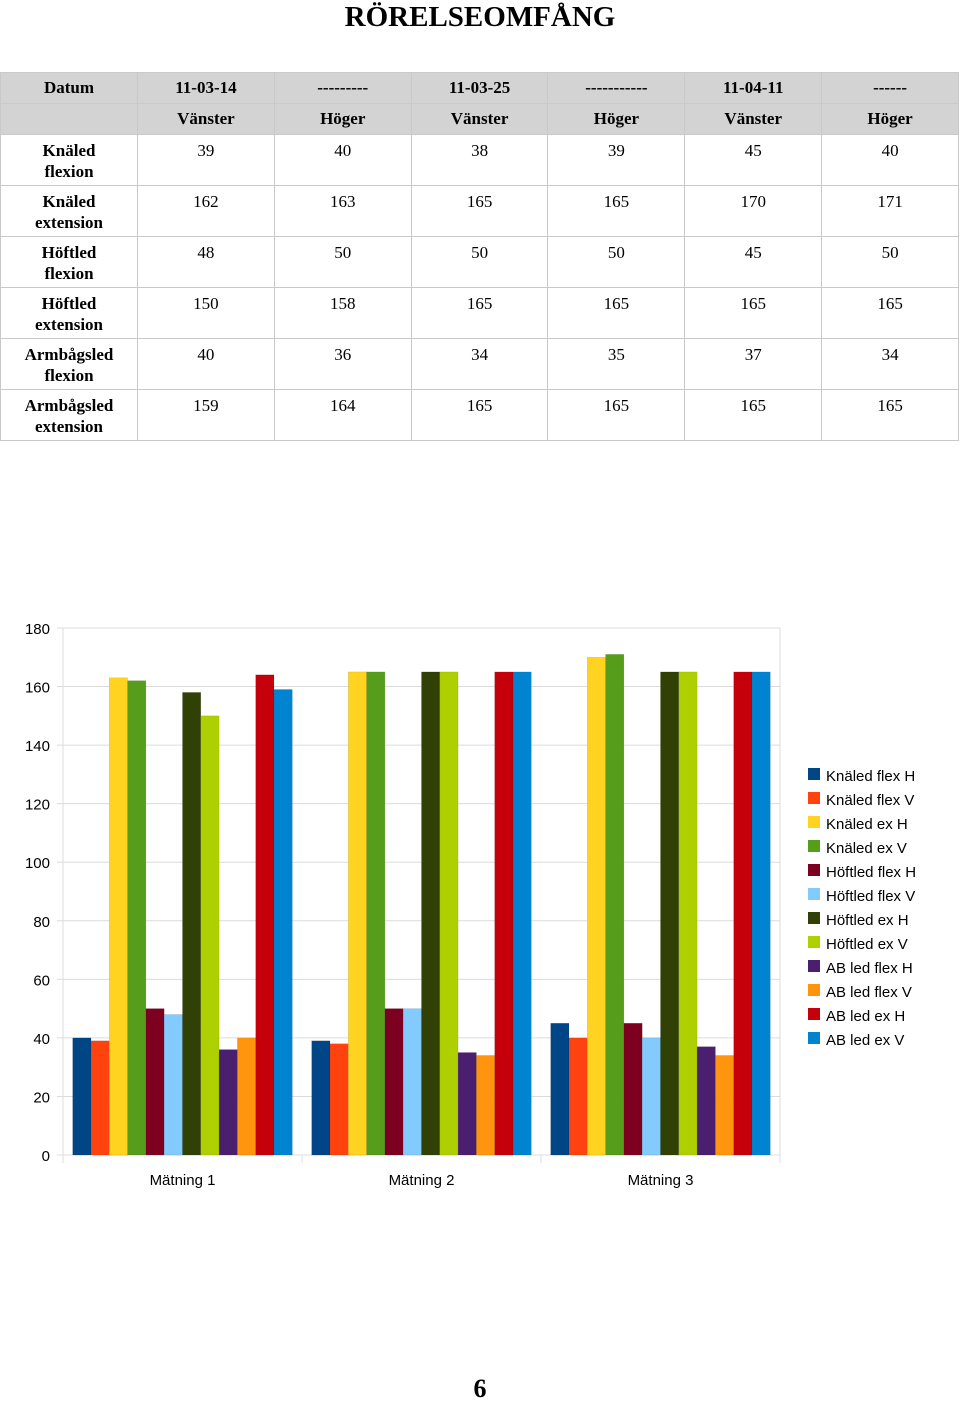  Describe the element at coordinates (41, 980) in the screenshot. I see `y-tick-label: 60` at that location.